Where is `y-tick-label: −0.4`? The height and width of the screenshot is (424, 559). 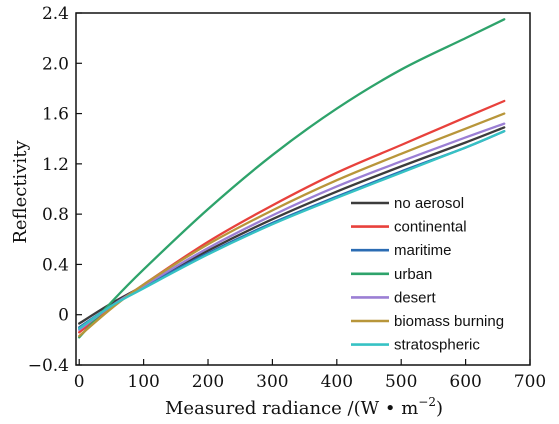
y-tick-label: −0.4 is located at coordinates (48, 366).